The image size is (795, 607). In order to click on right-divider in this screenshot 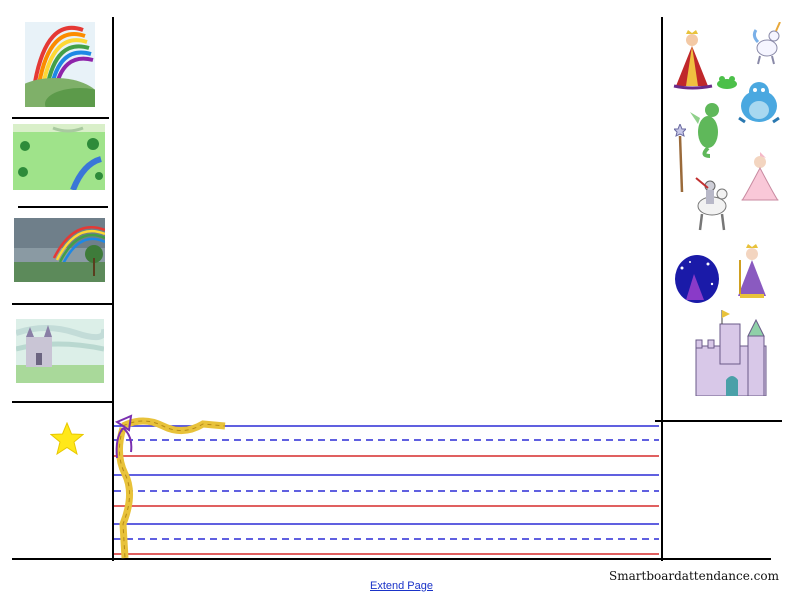, I will do `click(662, 289)`.